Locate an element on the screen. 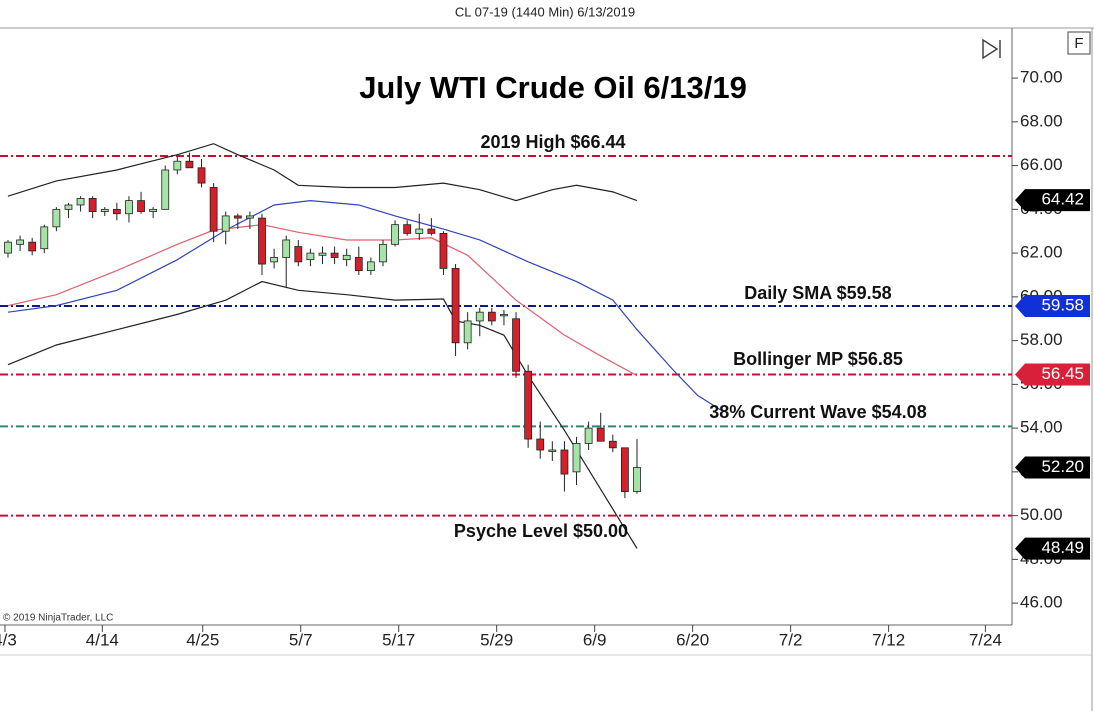  price-marker-label: 52.20 is located at coordinates (1062, 466).